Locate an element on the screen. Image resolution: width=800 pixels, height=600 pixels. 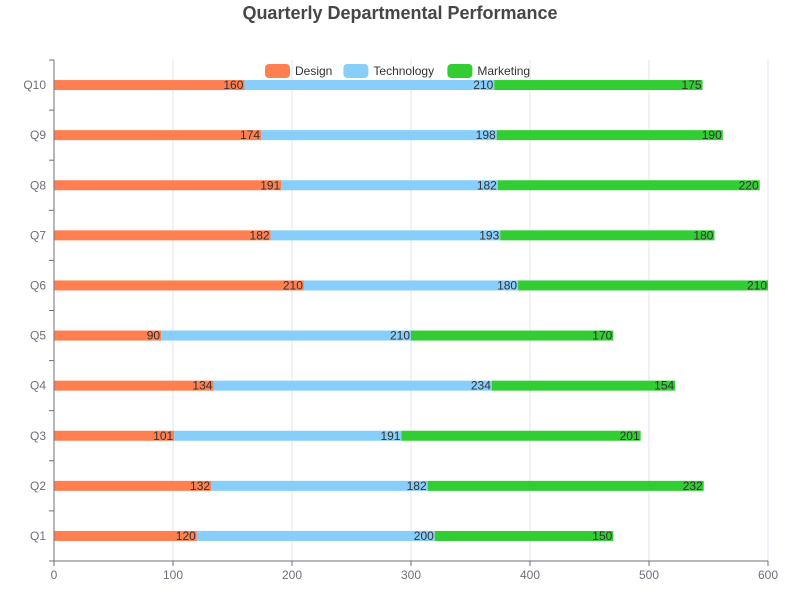
data-label: 134 is located at coordinates (202, 386).